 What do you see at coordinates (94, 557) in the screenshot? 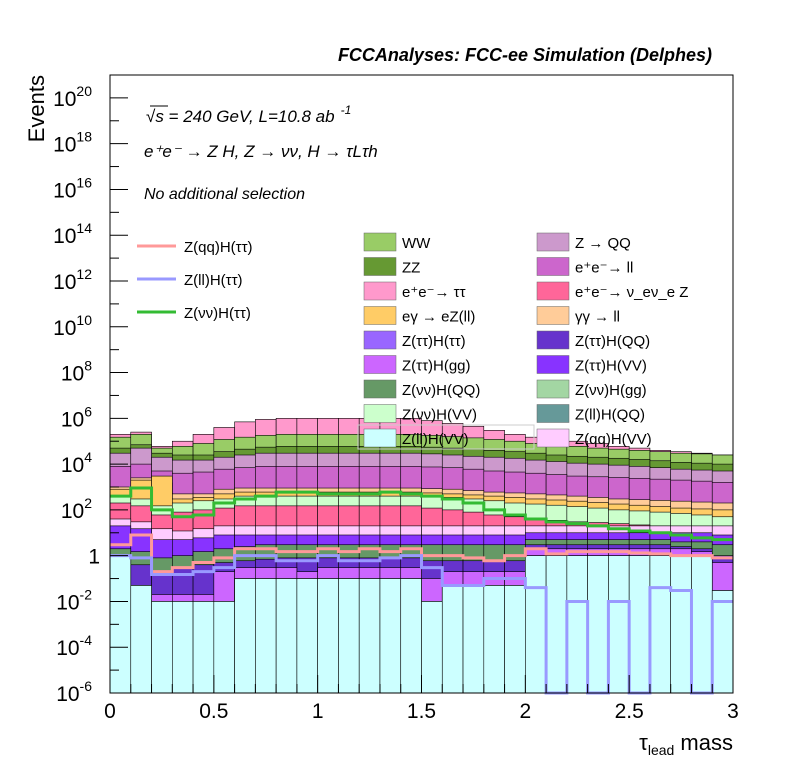
I see `y-tick-label: 1` at bounding box center [94, 557].